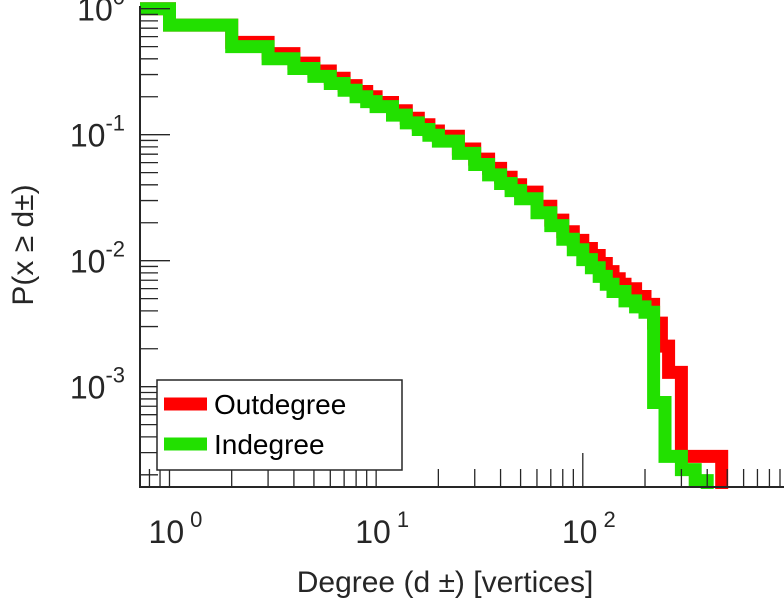  What do you see at coordinates (176, 528) in the screenshot?
I see `x-tick-label: 10 0` at bounding box center [176, 528].